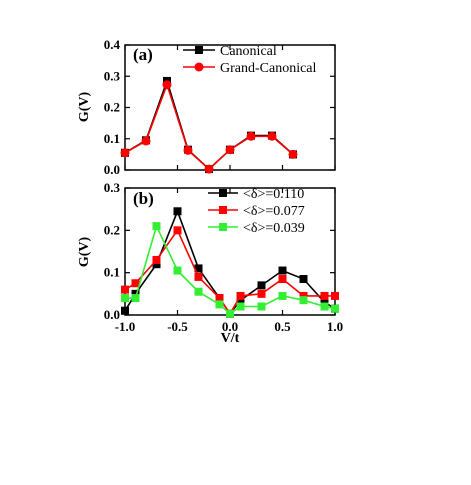  I want to click on panel-b-ytick-label: 0.0, so click(112, 314).